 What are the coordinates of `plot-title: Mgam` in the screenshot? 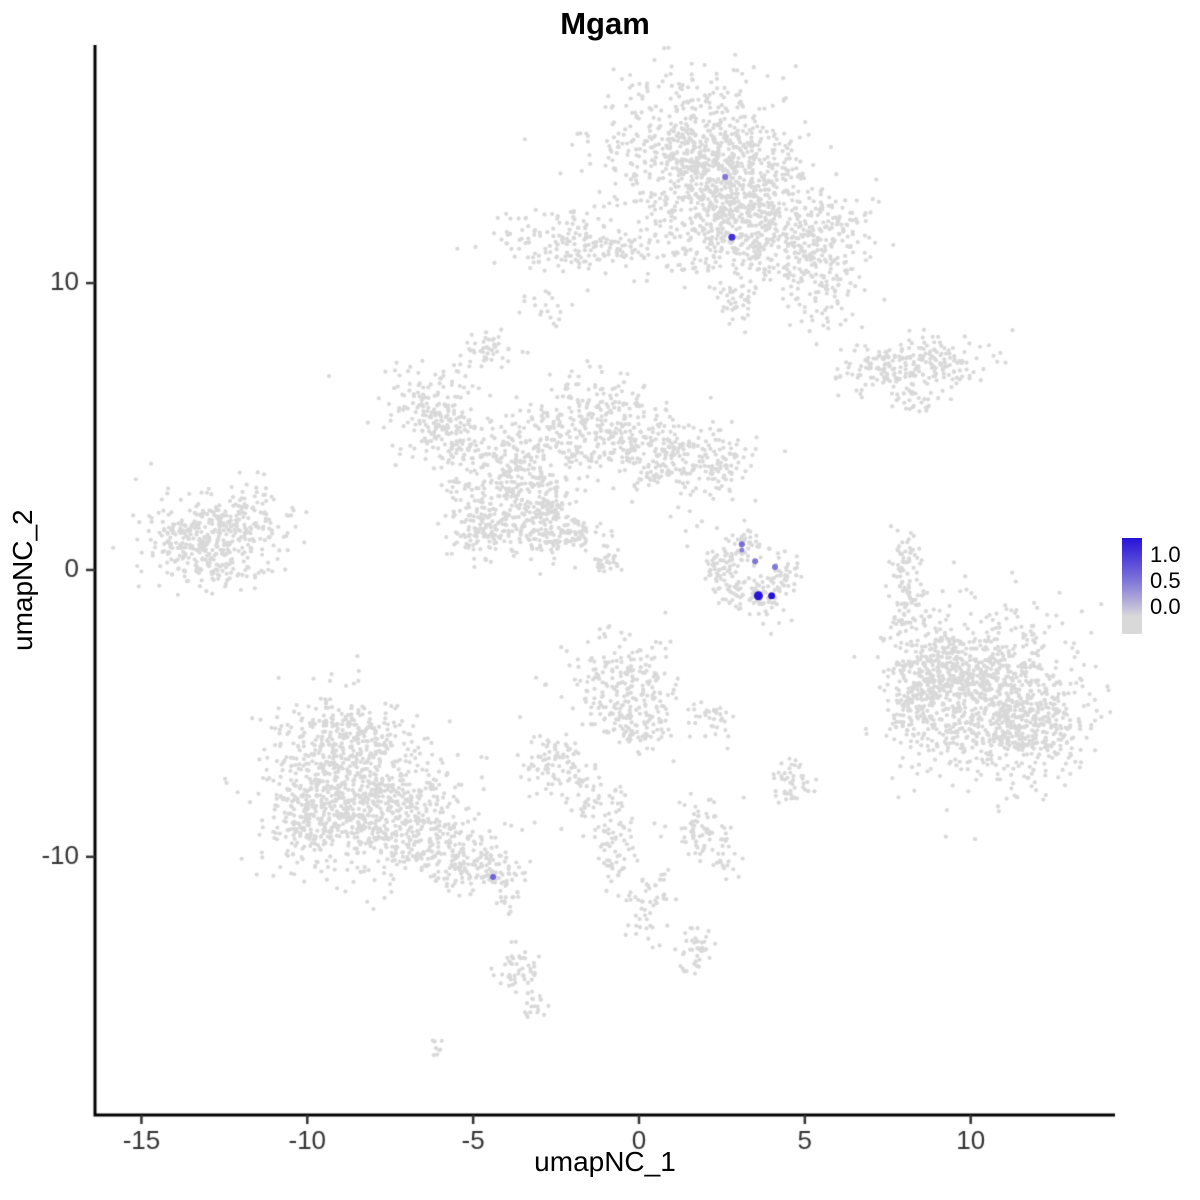 It's located at (605, 23).